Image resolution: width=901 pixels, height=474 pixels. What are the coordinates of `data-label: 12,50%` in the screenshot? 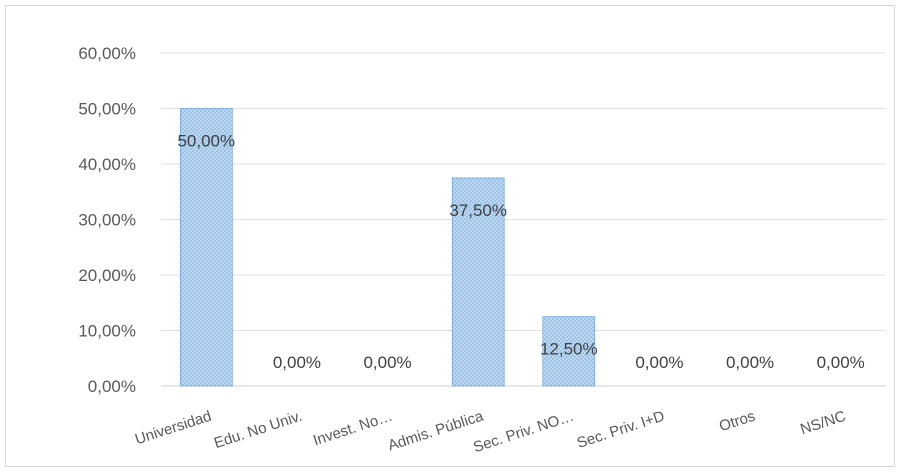 It's located at (569, 349).